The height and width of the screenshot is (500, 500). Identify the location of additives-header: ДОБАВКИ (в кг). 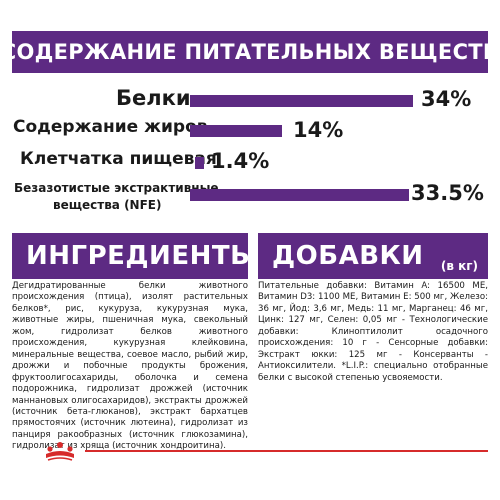
(373, 256).